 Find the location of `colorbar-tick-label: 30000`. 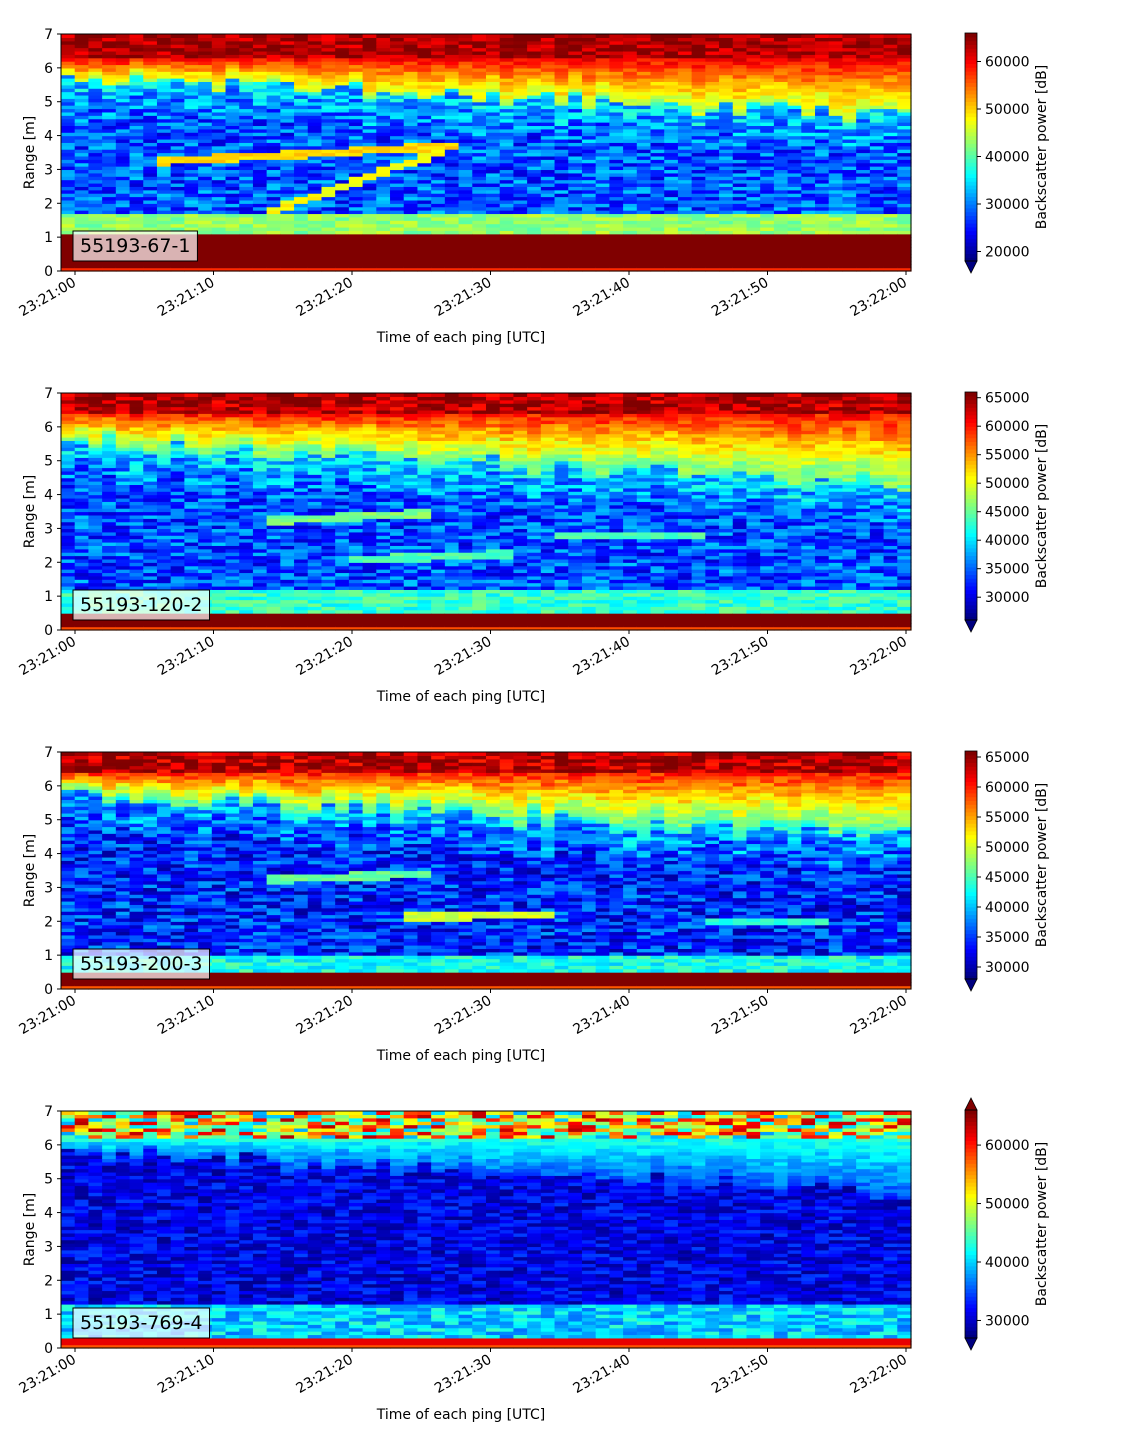

colorbar-tick-label: 30000 is located at coordinates (1007, 205).